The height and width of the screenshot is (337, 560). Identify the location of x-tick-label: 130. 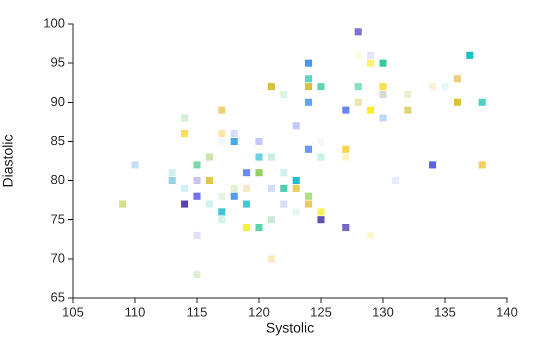
(383, 312).